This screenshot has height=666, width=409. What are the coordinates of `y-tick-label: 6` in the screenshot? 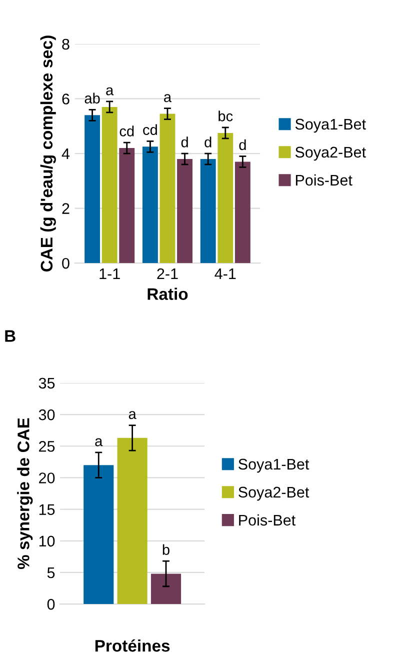 It's located at (66, 99).